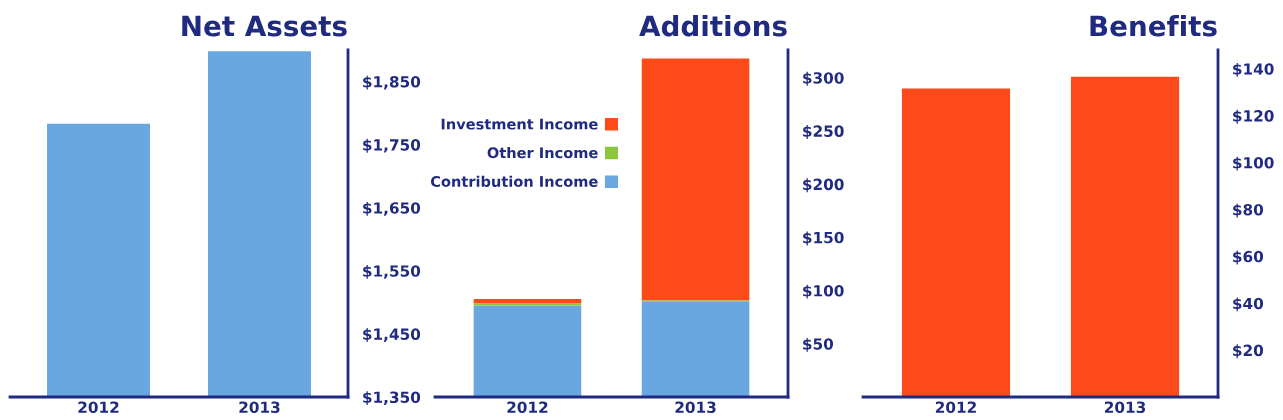  What do you see at coordinates (823, 238) in the screenshot?
I see `y-tick-label: $150` at bounding box center [823, 238].